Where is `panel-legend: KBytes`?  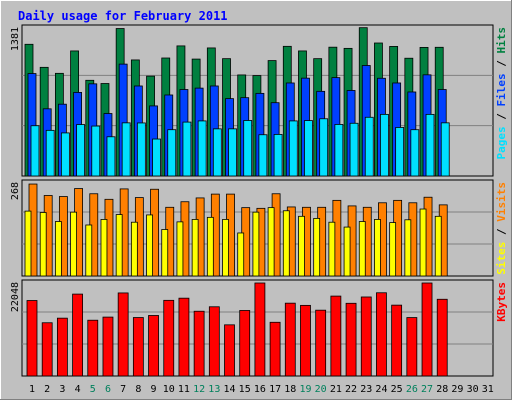 panel-legend: KBytes is located at coordinates (501, 302).